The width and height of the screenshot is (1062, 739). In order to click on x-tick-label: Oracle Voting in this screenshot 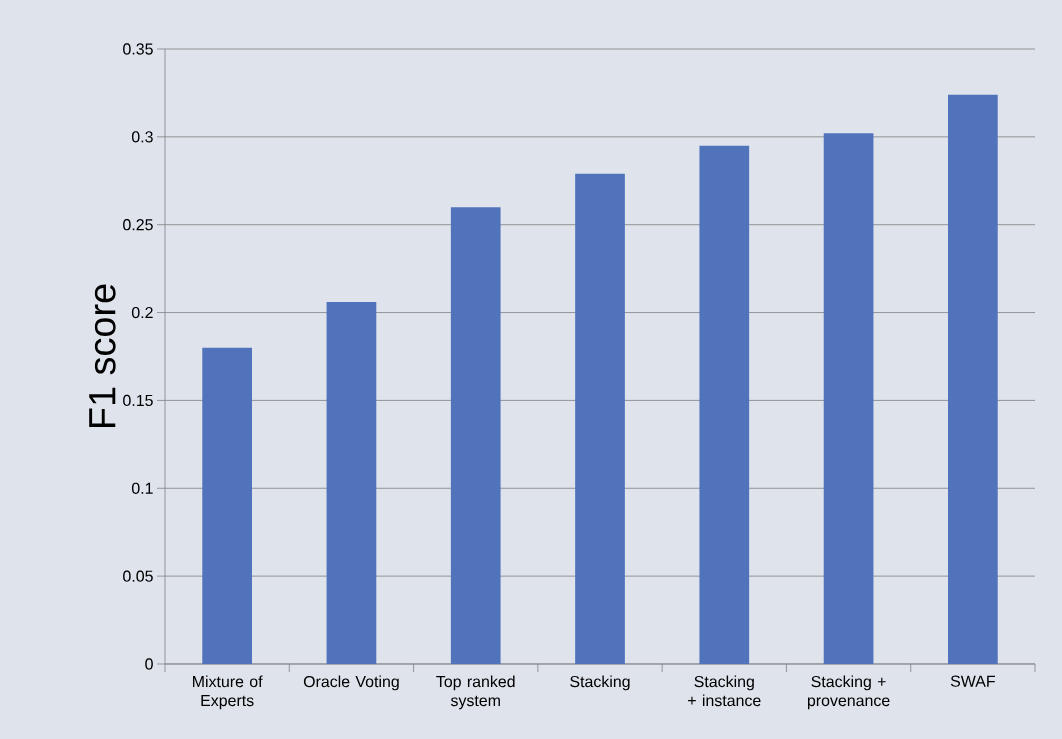, I will do `click(351, 683)`.